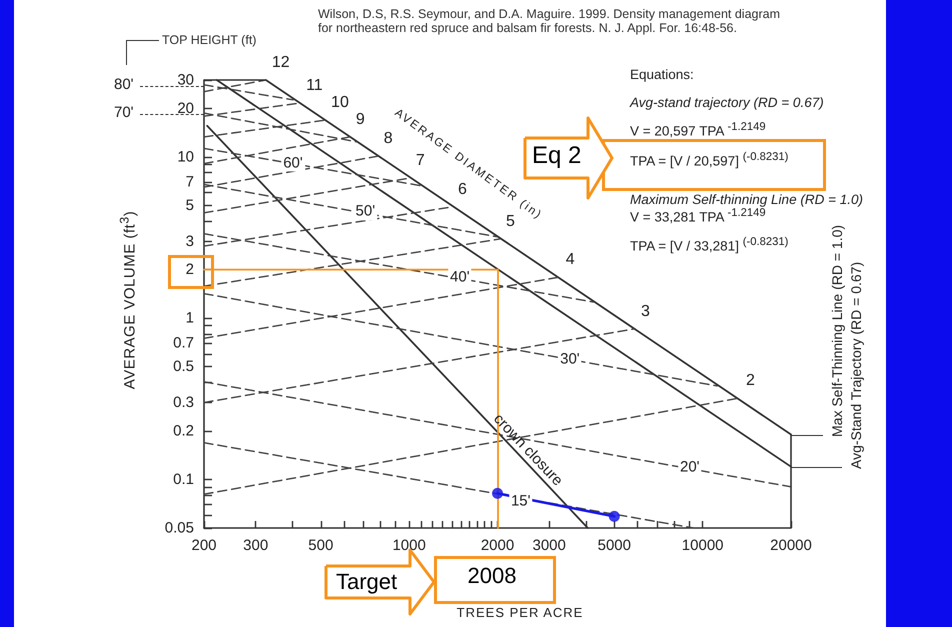 This screenshot has height=627, width=952. I want to click on series-label: 3, so click(645, 312).